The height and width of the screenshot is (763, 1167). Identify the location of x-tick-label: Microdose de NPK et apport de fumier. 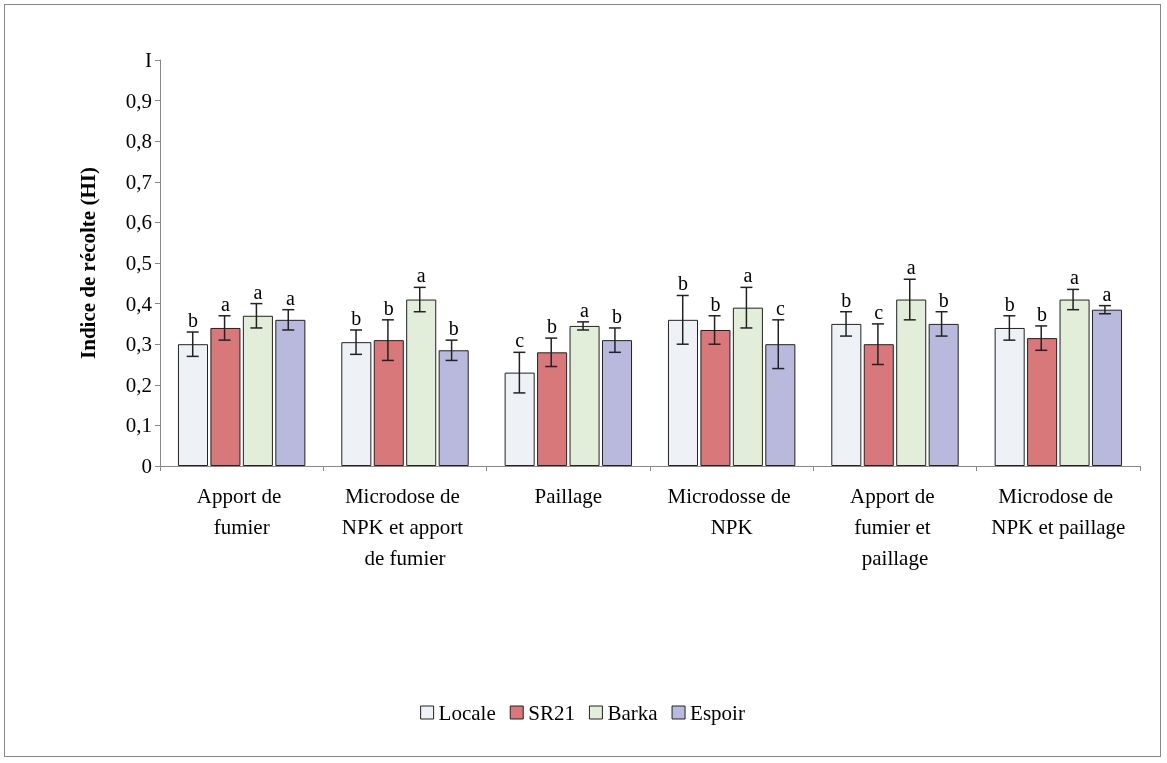
(405, 526).